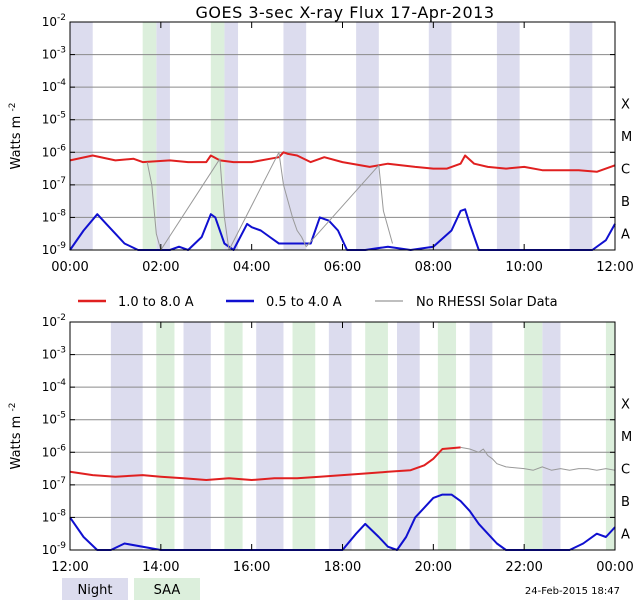 The width and height of the screenshot is (640, 600). I want to click on night-label: Night, so click(95, 590).